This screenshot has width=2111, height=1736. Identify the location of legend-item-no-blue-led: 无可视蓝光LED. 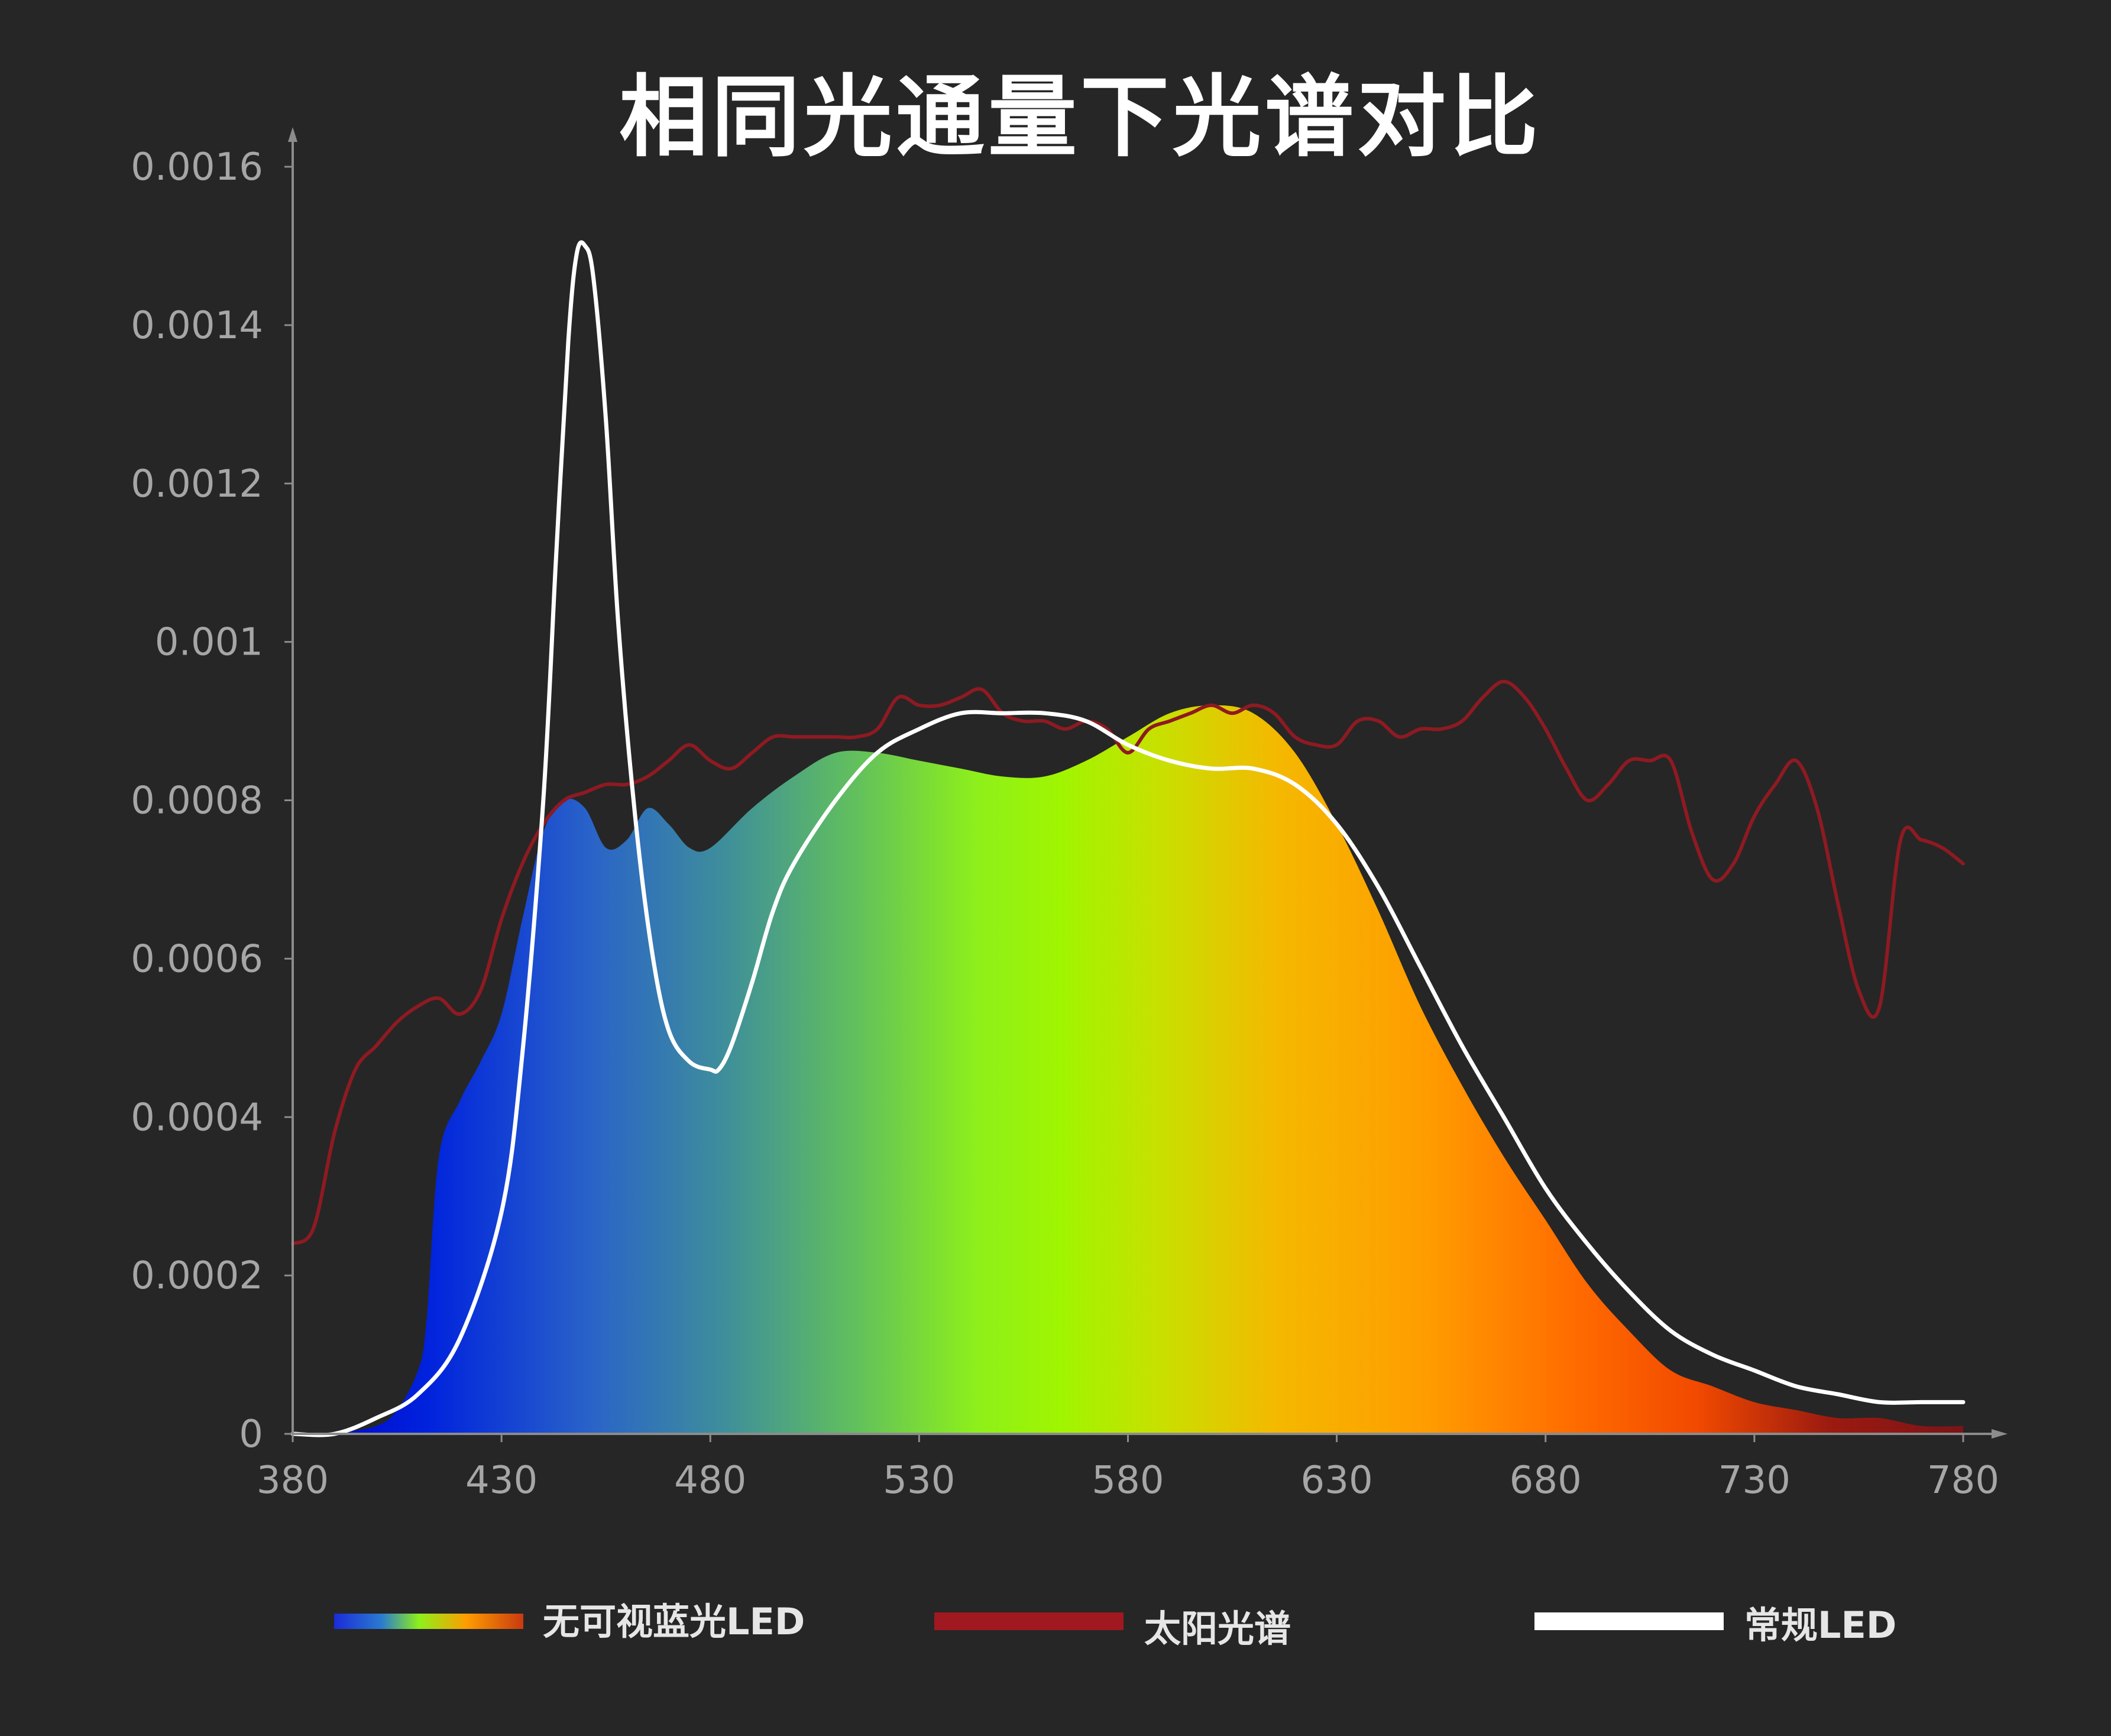
(569, 1621).